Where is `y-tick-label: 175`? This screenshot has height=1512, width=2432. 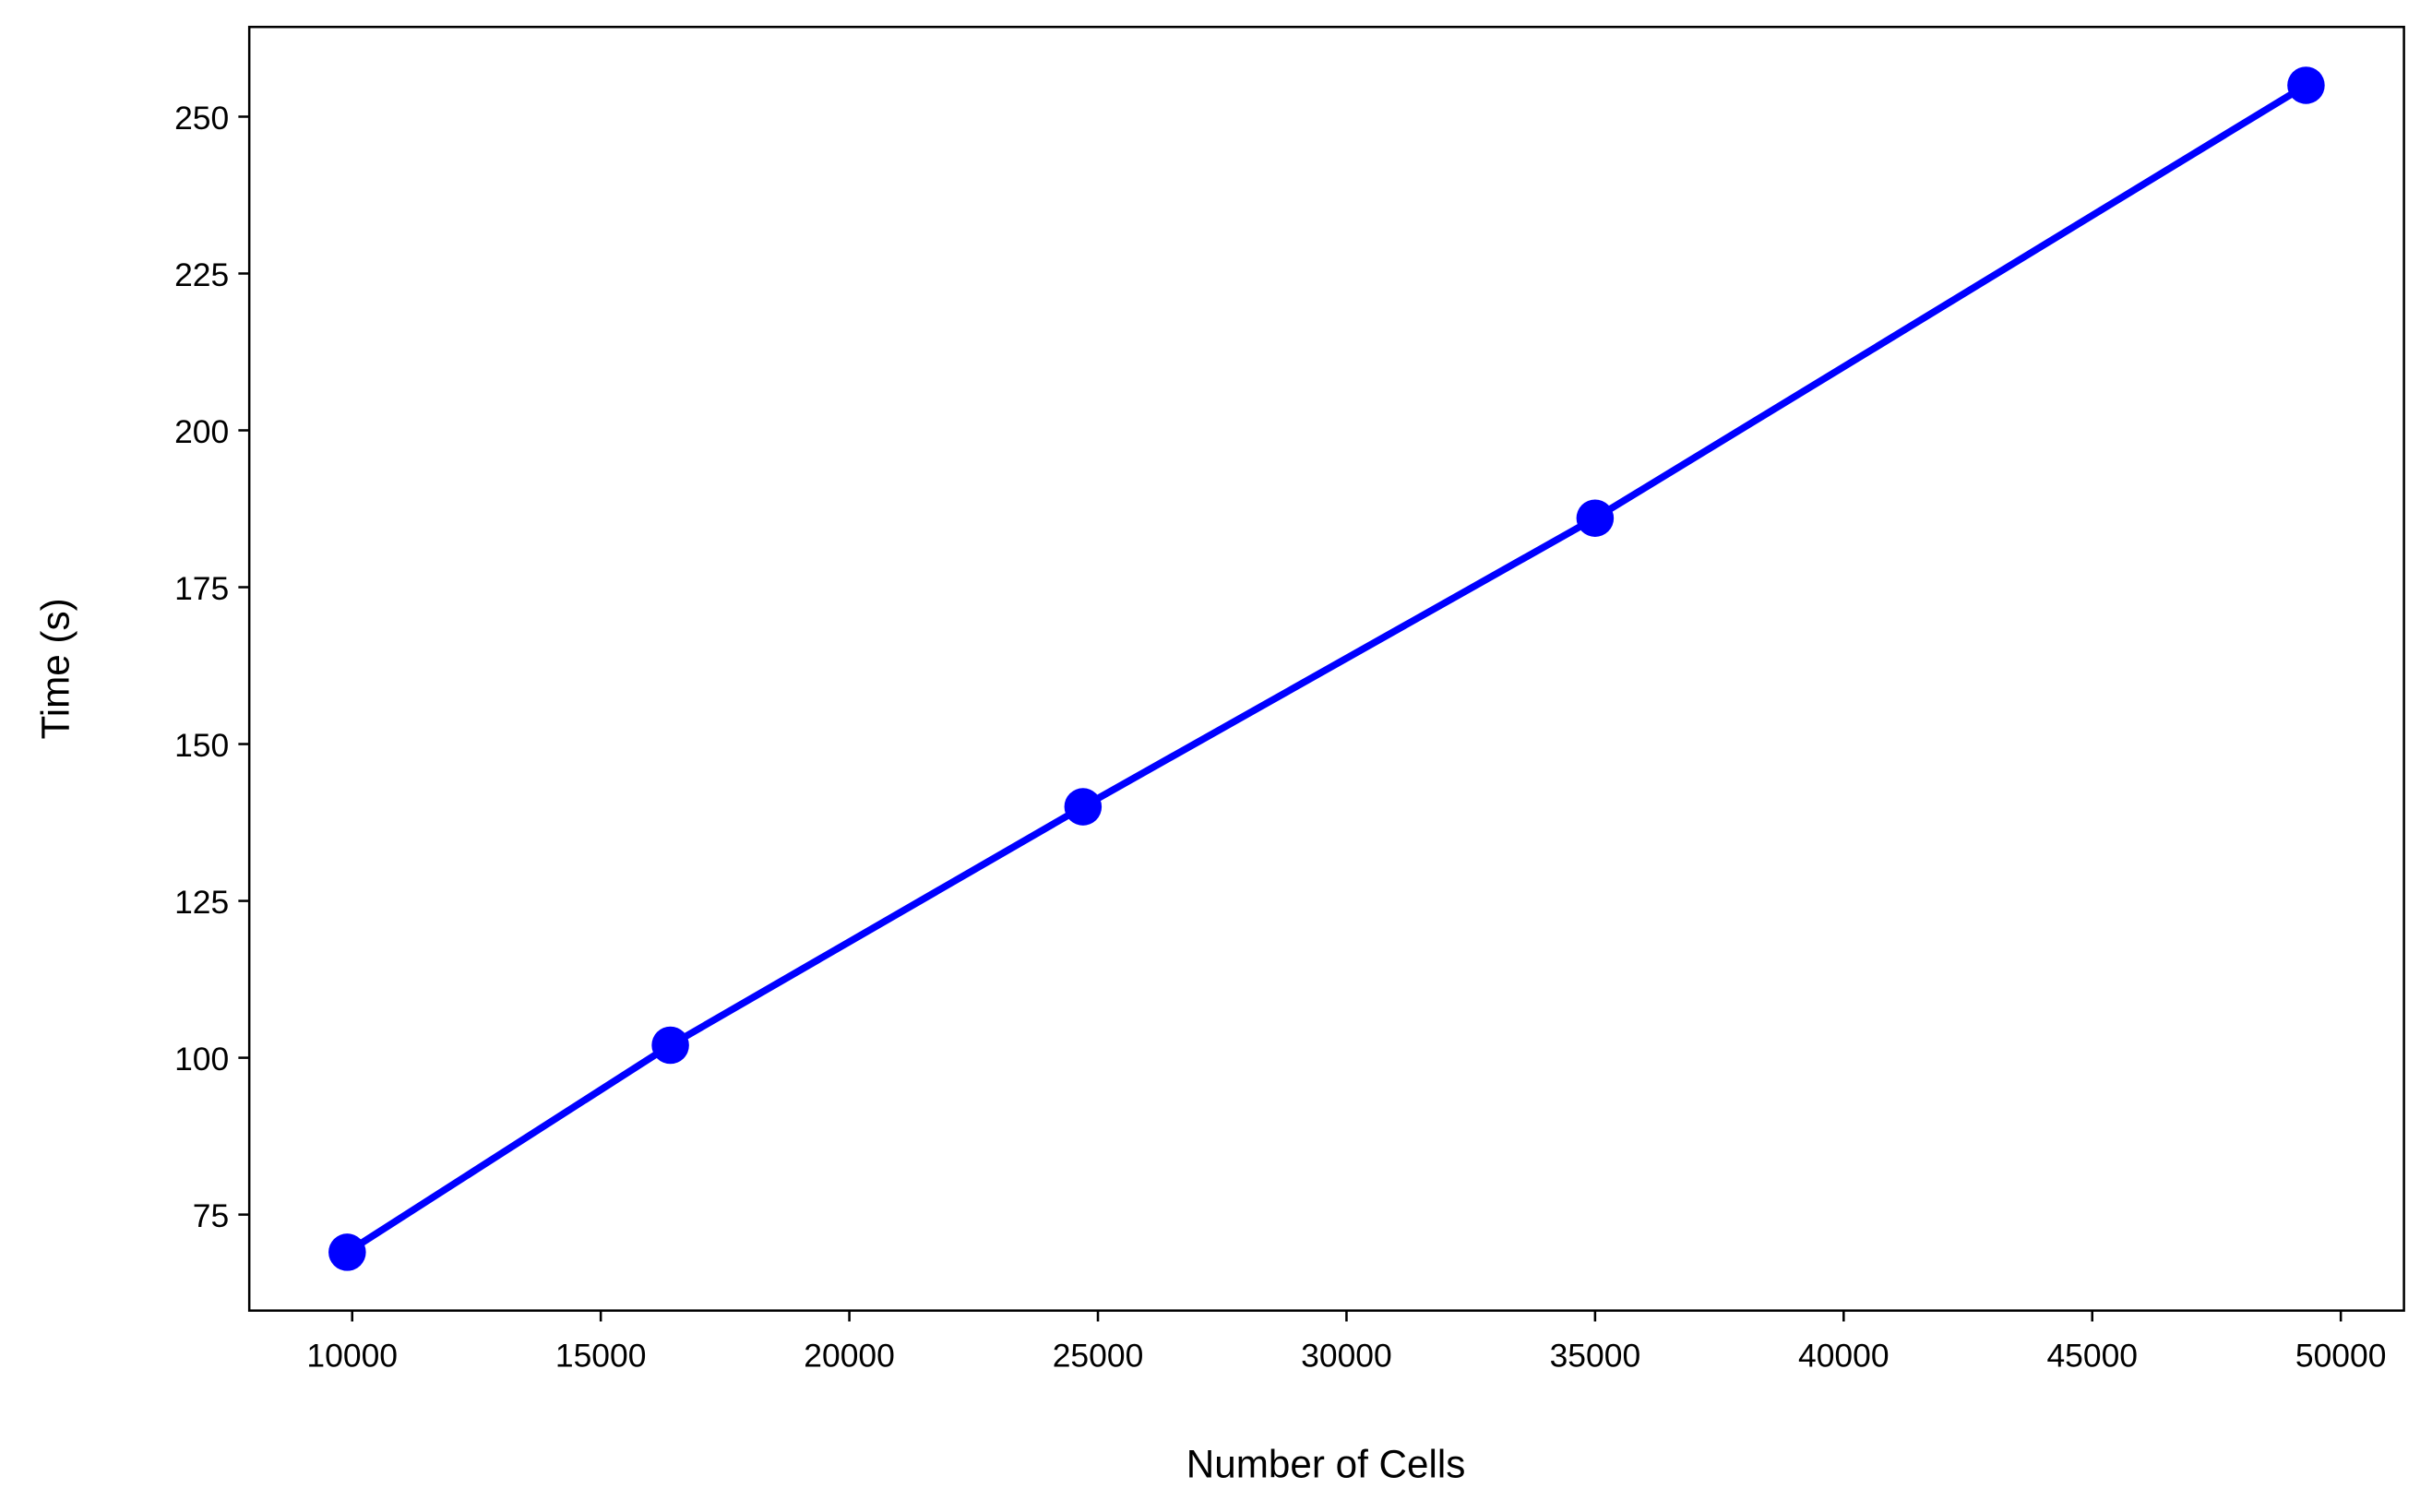 y-tick-label: 175 is located at coordinates (201, 589).